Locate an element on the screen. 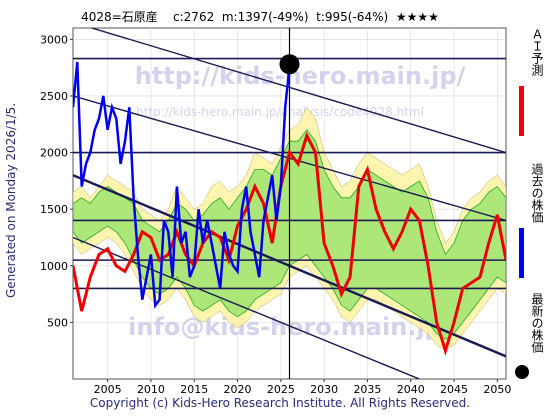 The image size is (560, 420). y-tick-label-4: 2500 is located at coordinates (54, 96).